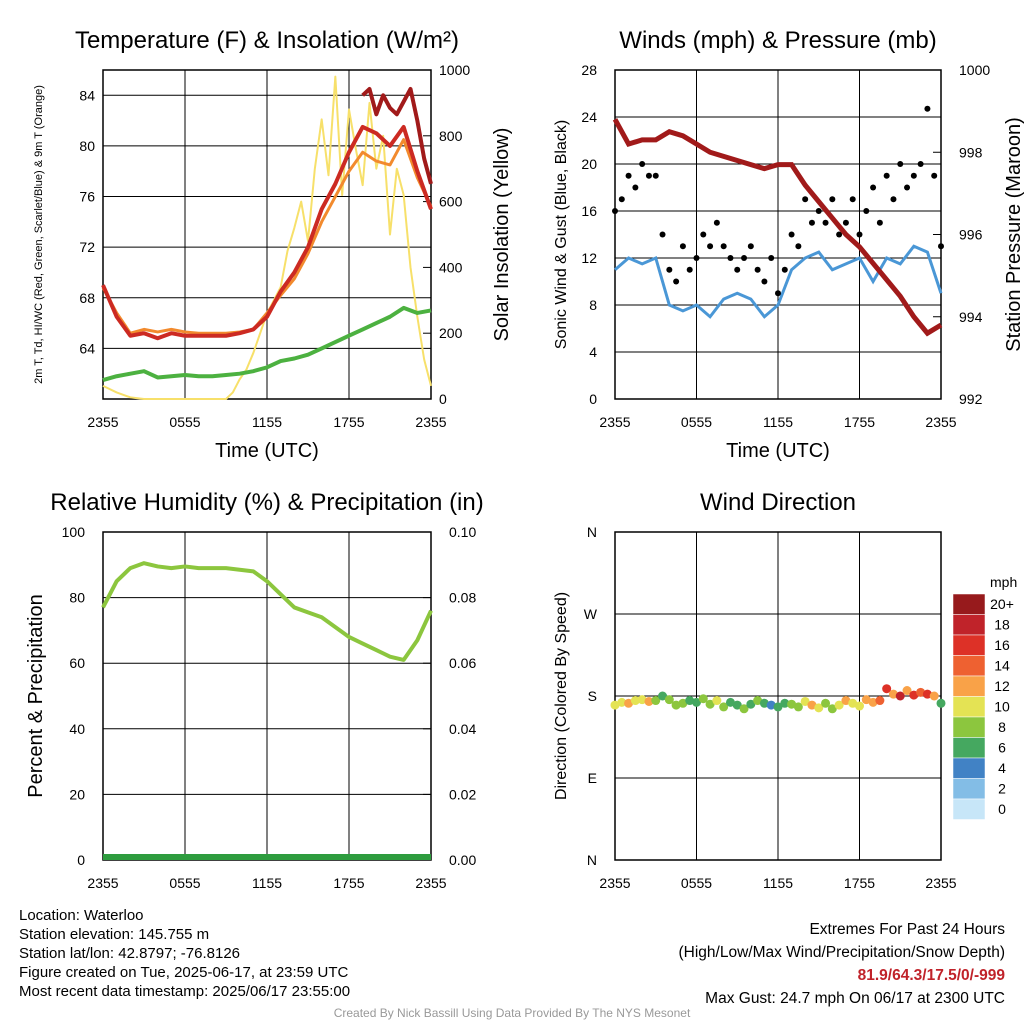 This screenshot has height=1024, width=1024. I want to click on panel-2-ylabel: Percent & Precipitation, so click(36, 695).